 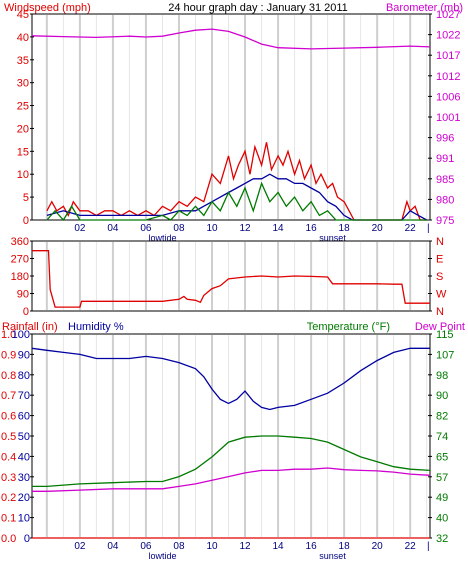 What do you see at coordinates (442, 376) in the screenshot?
I see `right-tick-label: 98` at bounding box center [442, 376].